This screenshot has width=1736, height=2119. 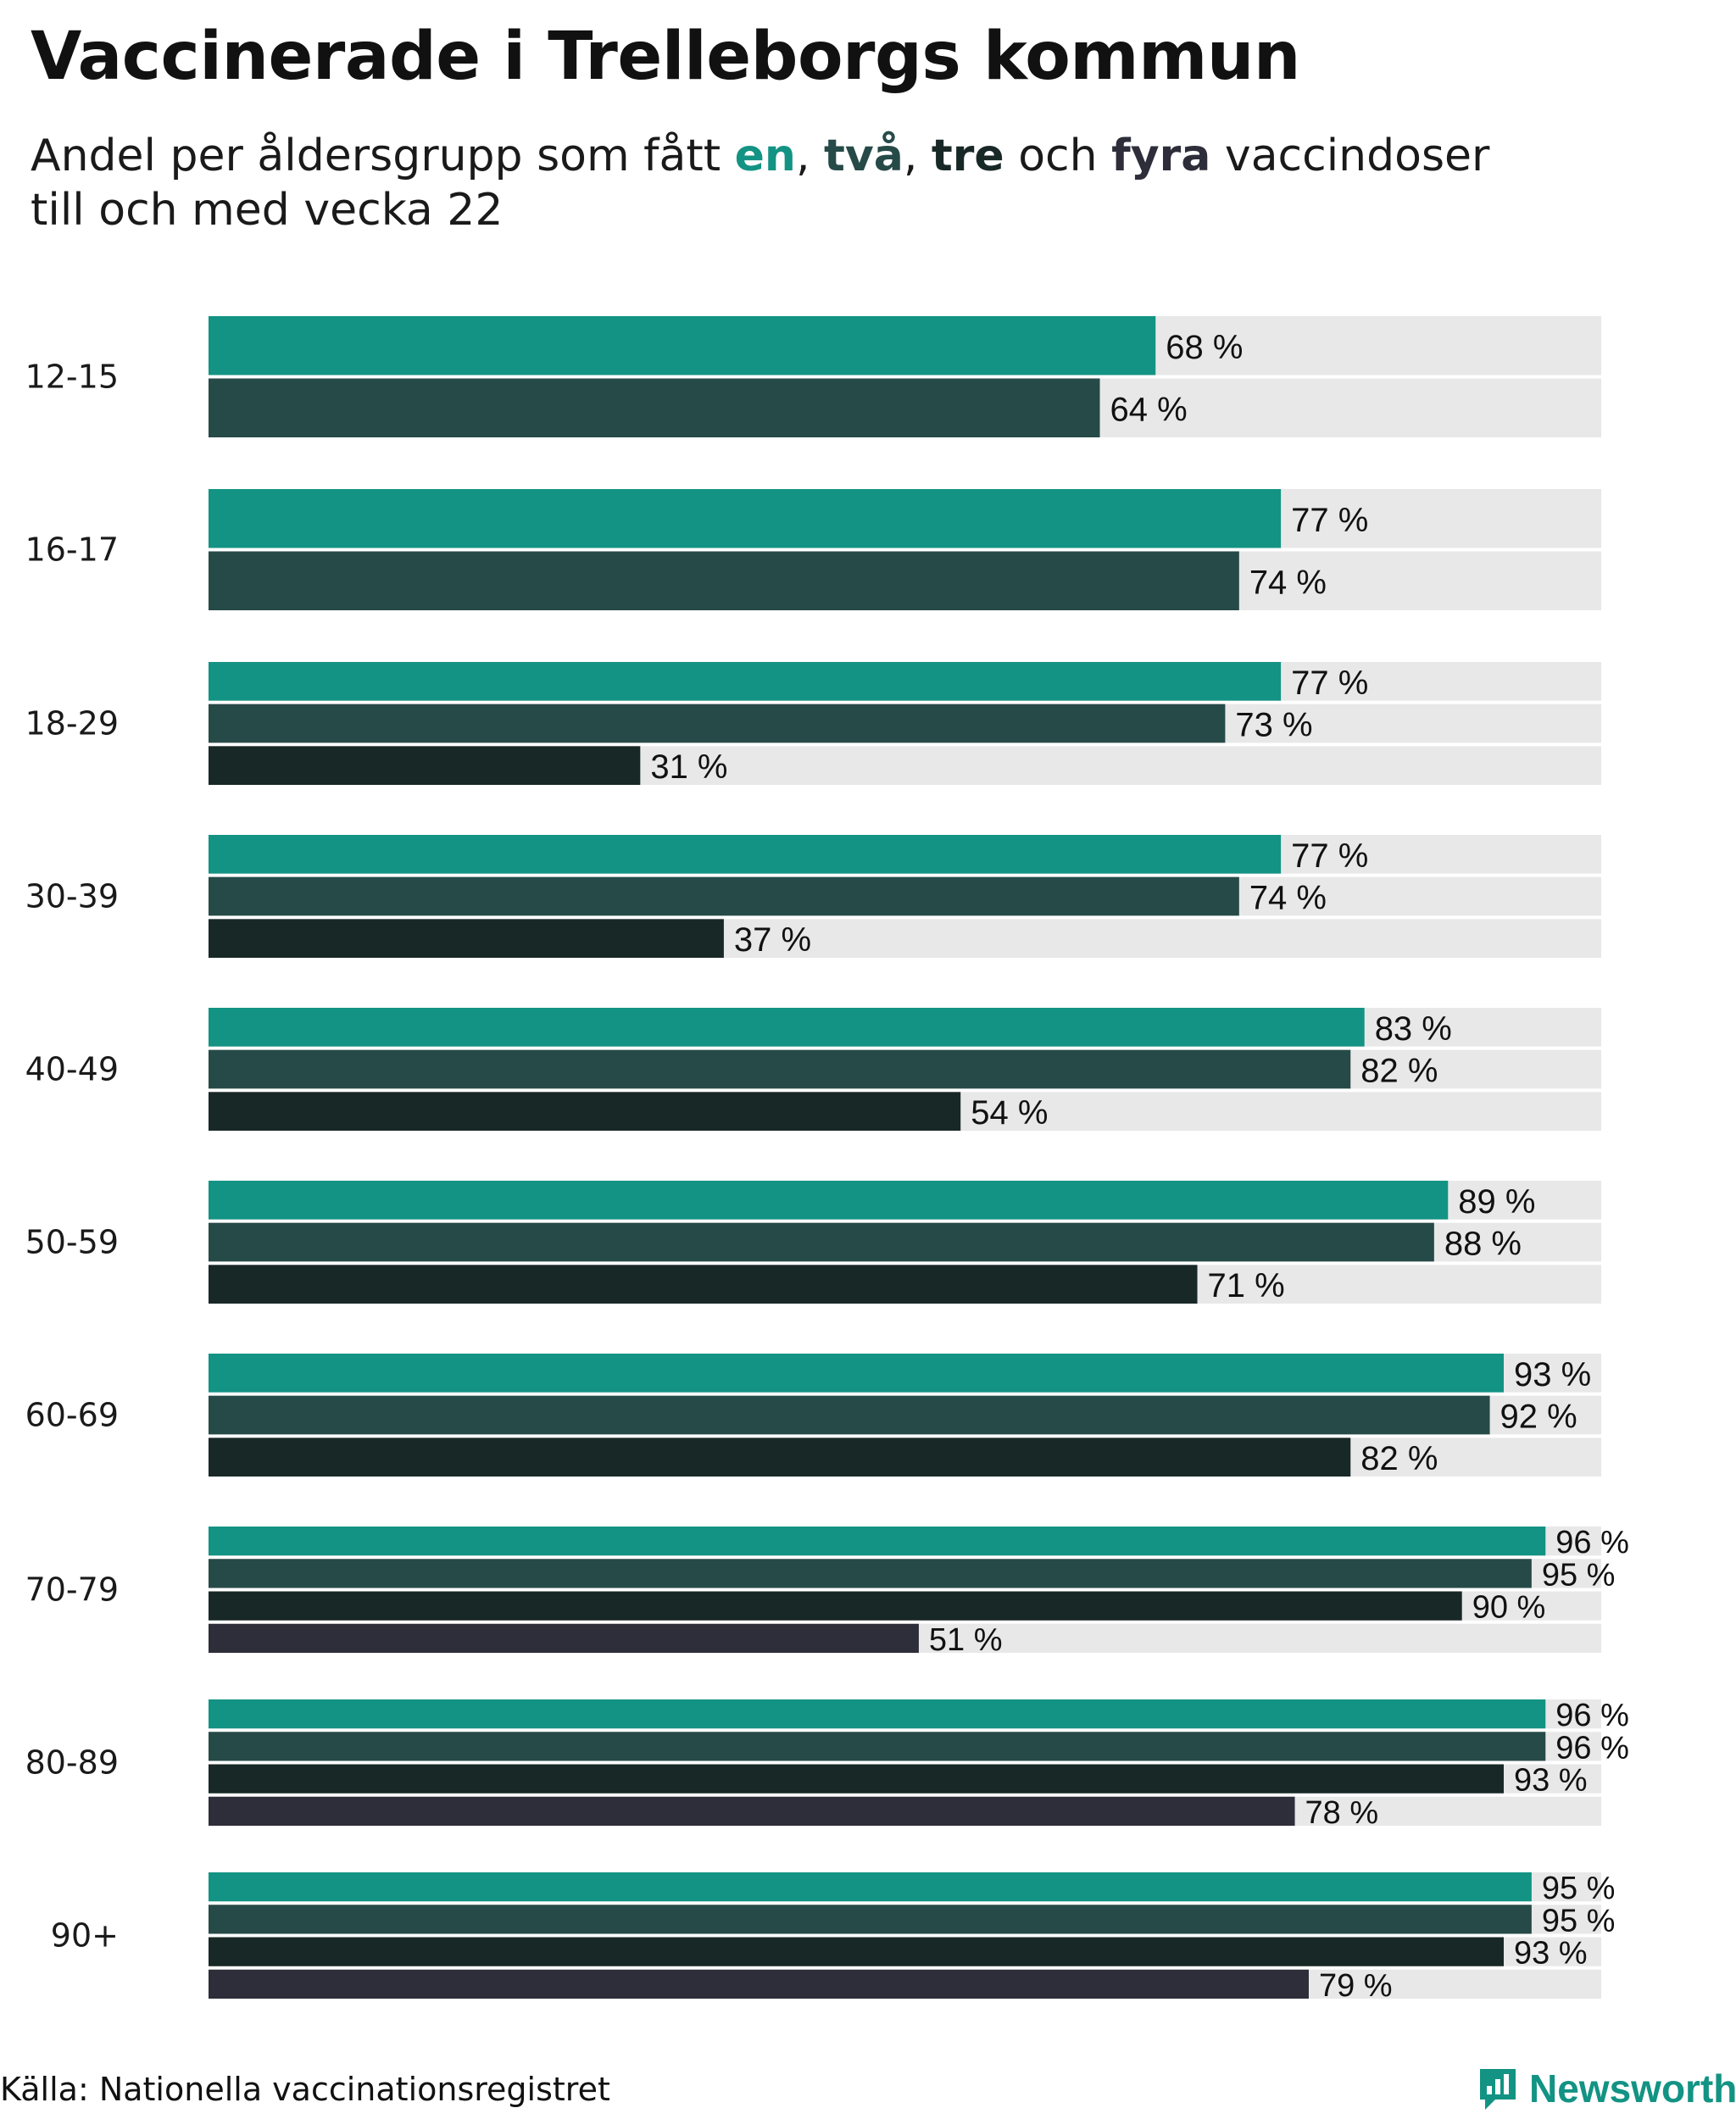 I want to click on subtitle-dose-en: en, so click(x=765, y=156).